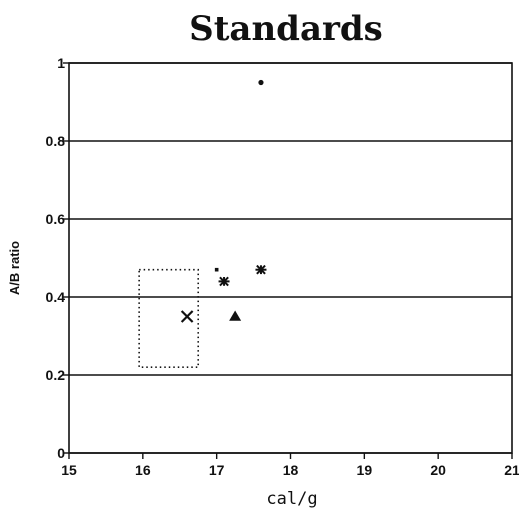  I want to click on y-axis-label: A/B ratio, so click(14, 268).